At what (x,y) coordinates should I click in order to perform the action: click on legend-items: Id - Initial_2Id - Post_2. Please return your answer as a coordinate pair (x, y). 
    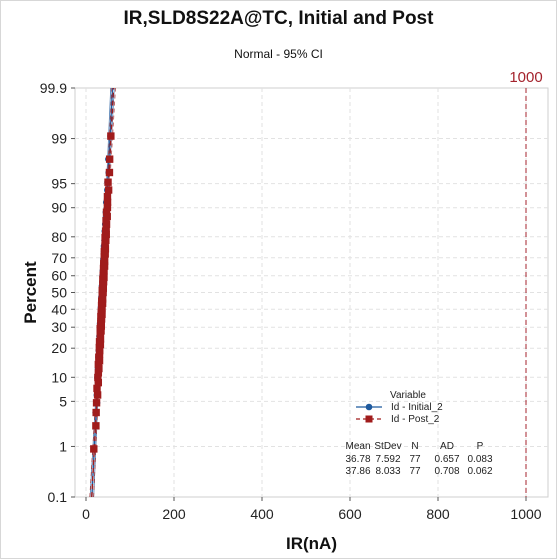
    Looking at the image, I should click on (399, 413).